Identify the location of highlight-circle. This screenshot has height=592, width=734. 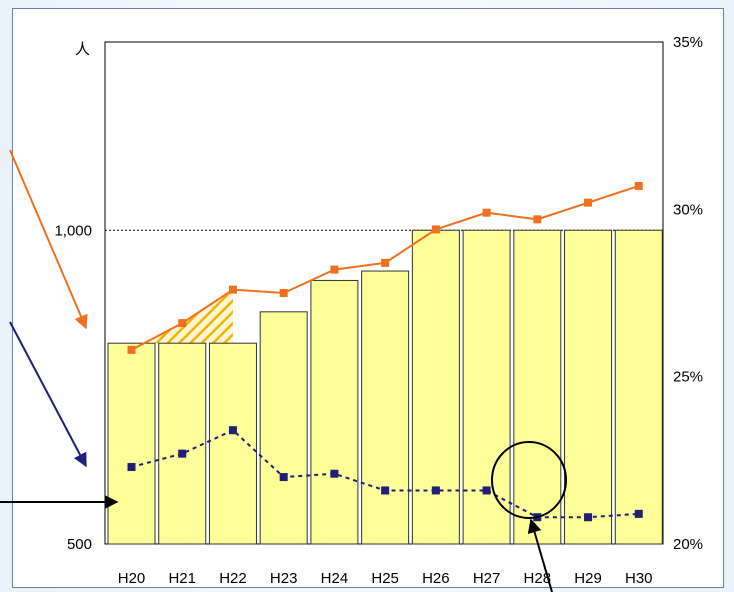
(529, 480).